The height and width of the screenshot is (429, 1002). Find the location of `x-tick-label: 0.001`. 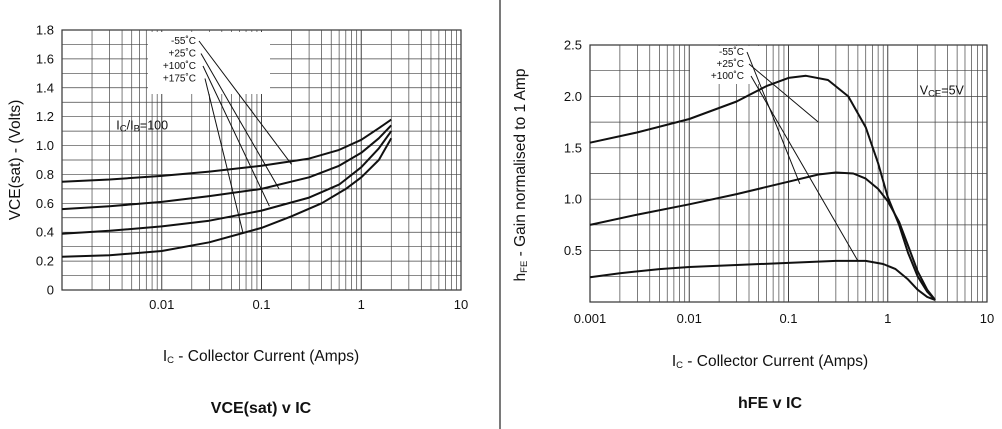

x-tick-label: 0.001 is located at coordinates (590, 318).